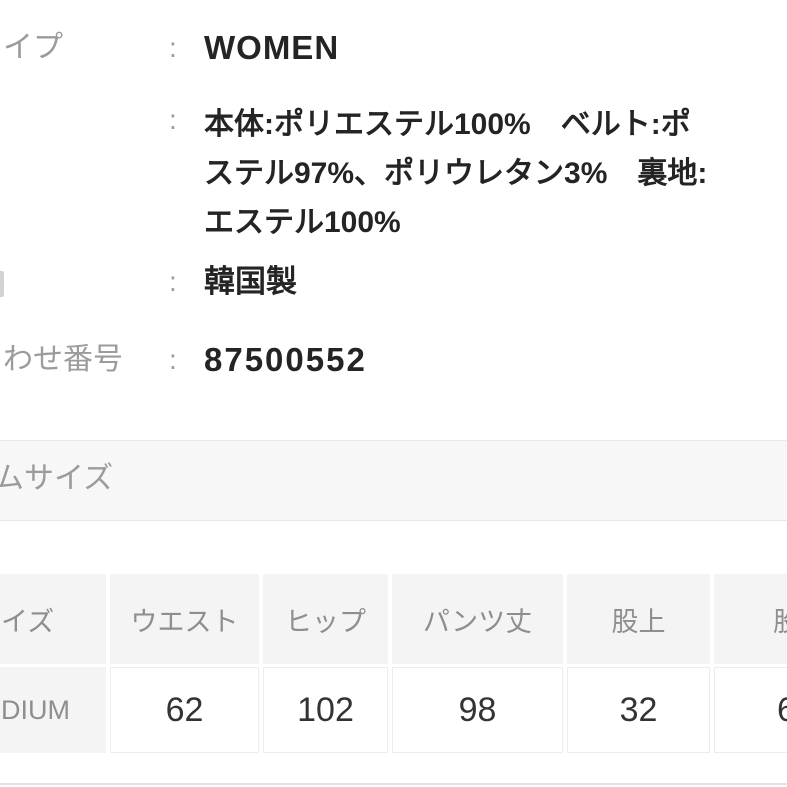 This screenshot has width=787, height=787. I want to click on header-hip: ヒップ, so click(325, 619).